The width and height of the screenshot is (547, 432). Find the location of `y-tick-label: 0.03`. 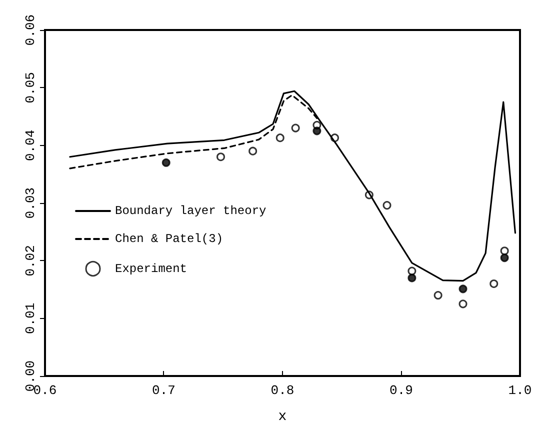

y-tick-label: 0.03 is located at coordinates (30, 203).